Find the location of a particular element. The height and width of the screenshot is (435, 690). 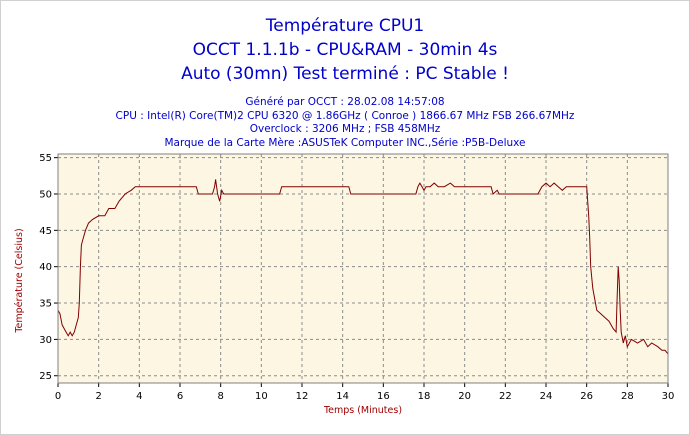

x-tick-label: 24 is located at coordinates (546, 396).